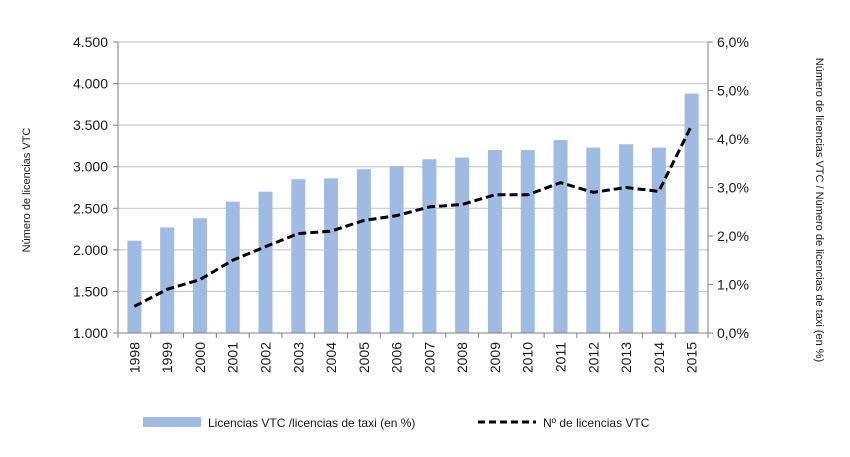 The width and height of the screenshot is (850, 457). I want to click on y-left-tick-label: 4.500, so click(90, 42).